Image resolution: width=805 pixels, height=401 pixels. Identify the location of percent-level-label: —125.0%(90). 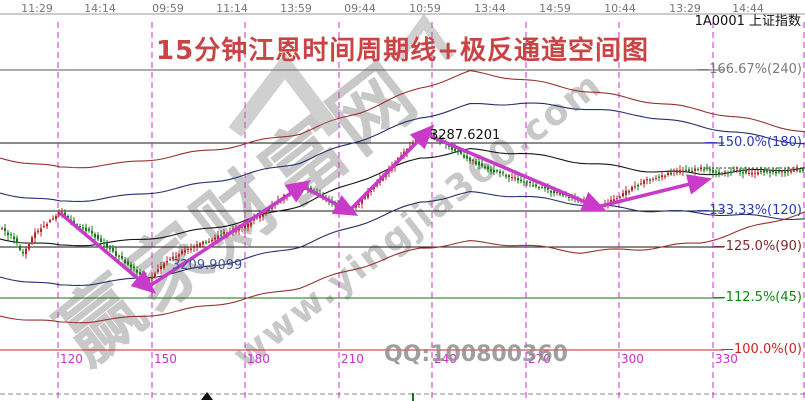
(757, 246).